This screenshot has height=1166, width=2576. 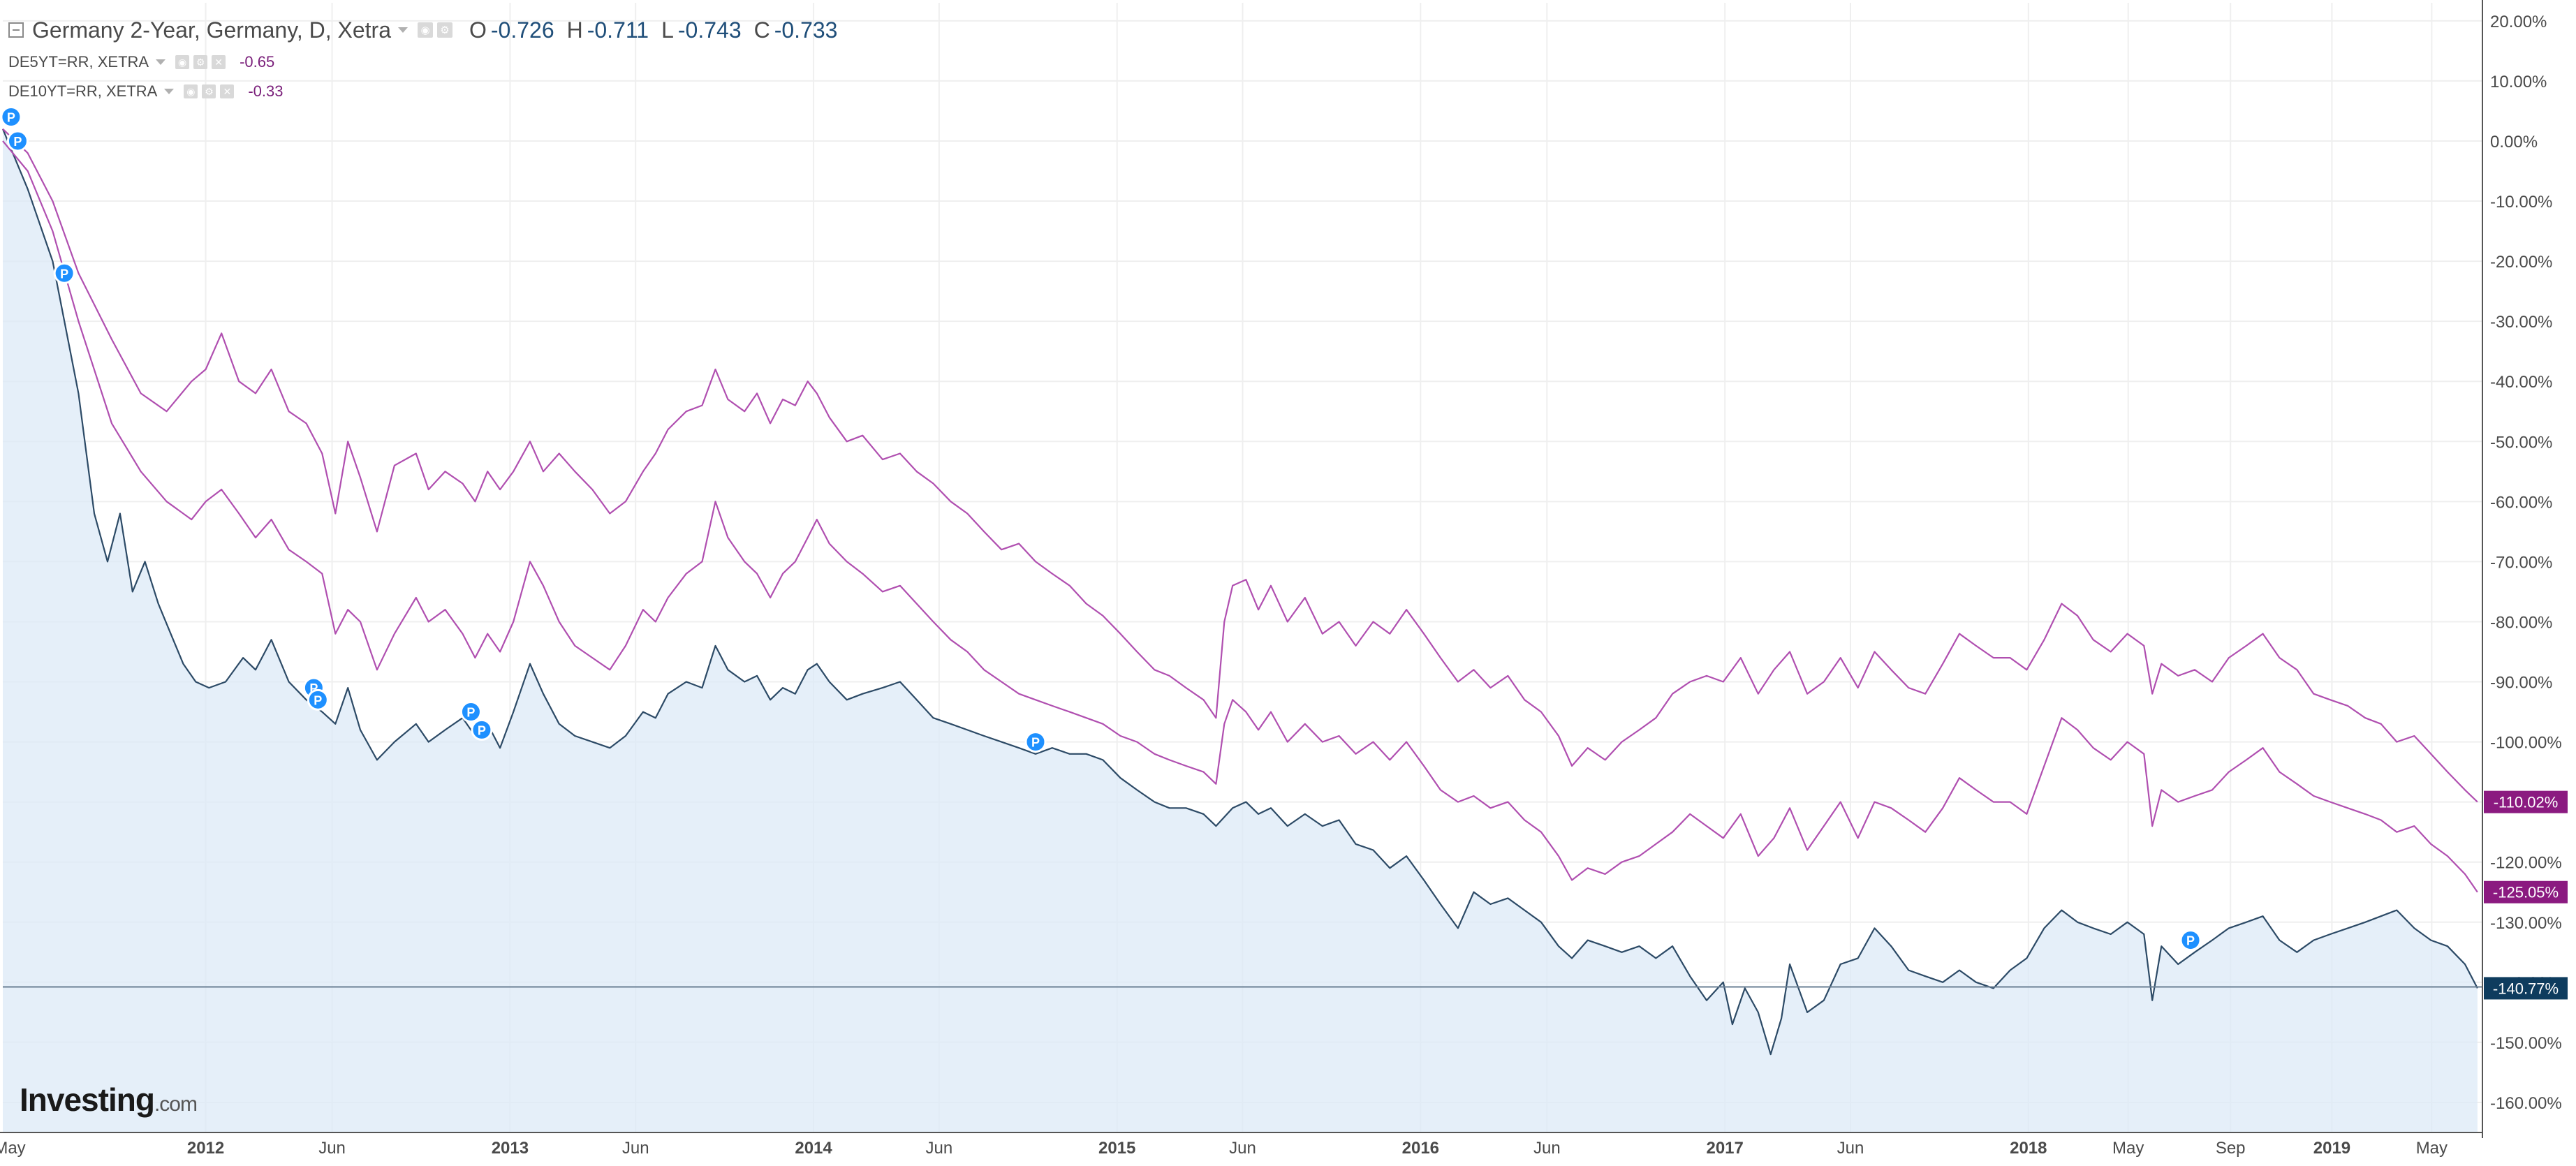 I want to click on y-tick-label: -120.00%, so click(x=2526, y=863).